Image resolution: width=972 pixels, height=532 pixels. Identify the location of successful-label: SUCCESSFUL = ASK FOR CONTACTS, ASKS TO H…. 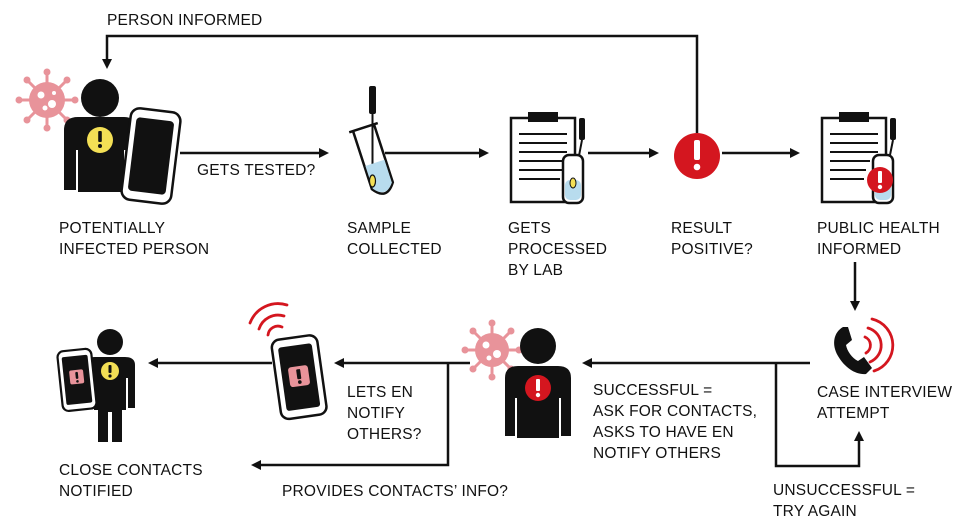
(675, 422).